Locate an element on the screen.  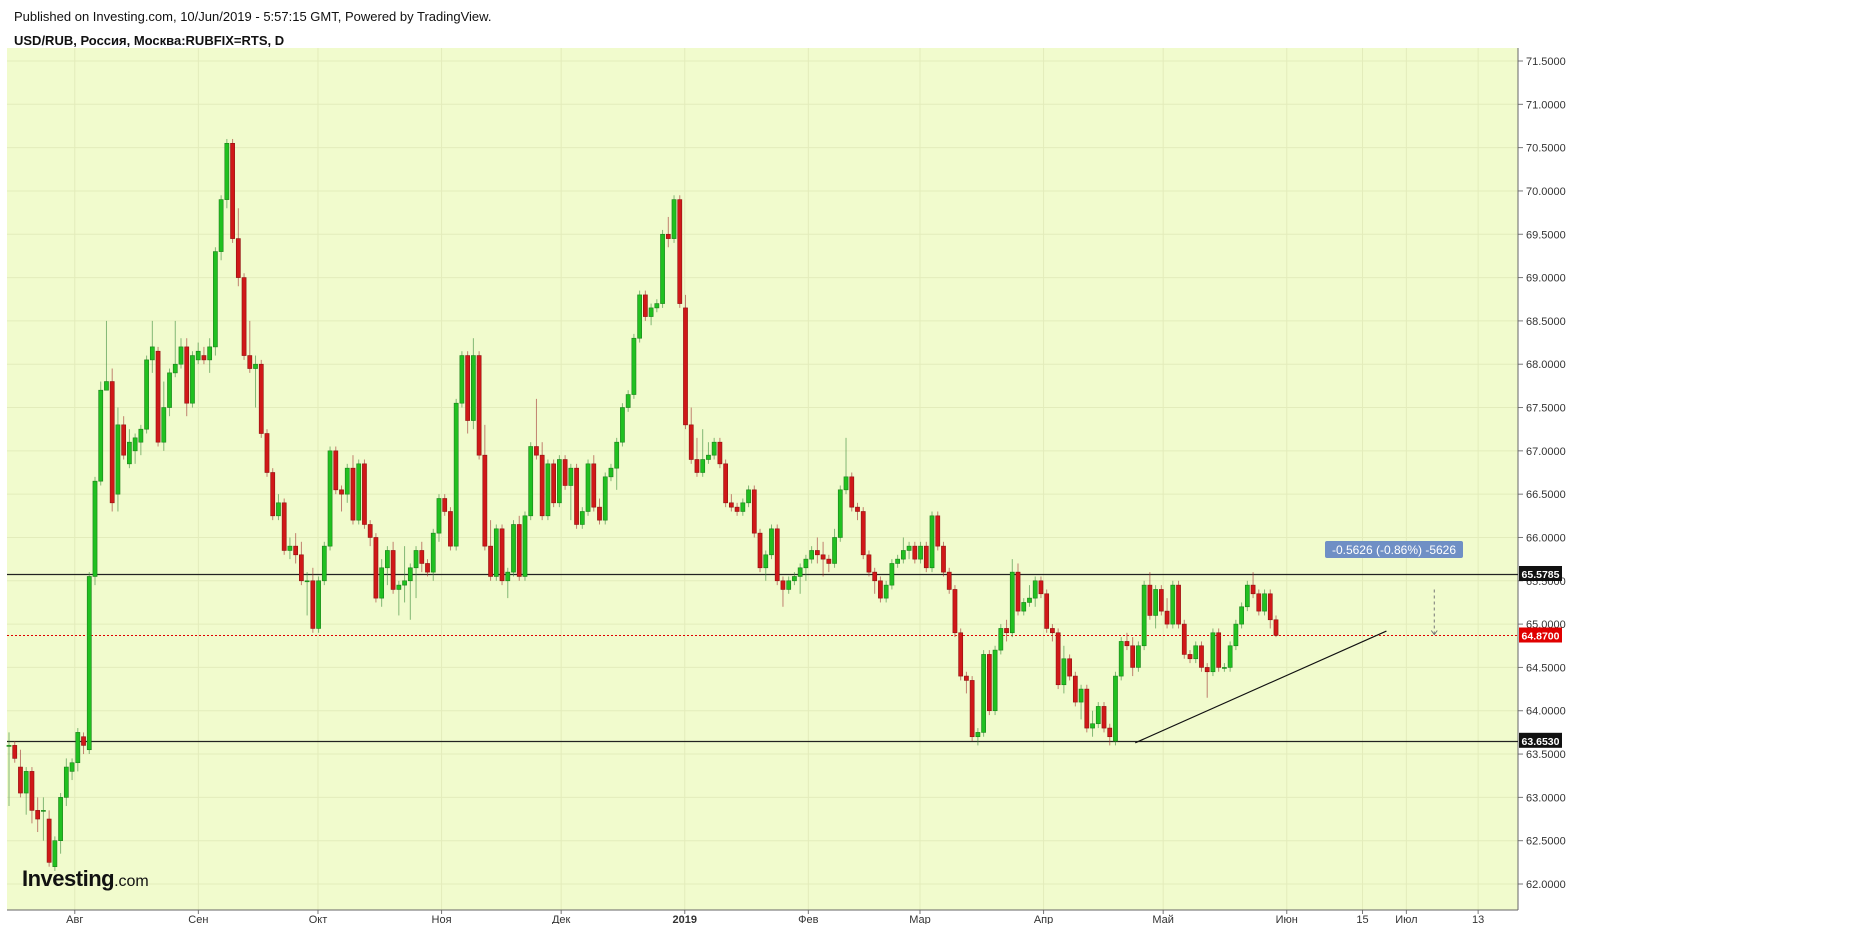
x-tick-label: Окт is located at coordinates (318, 919).